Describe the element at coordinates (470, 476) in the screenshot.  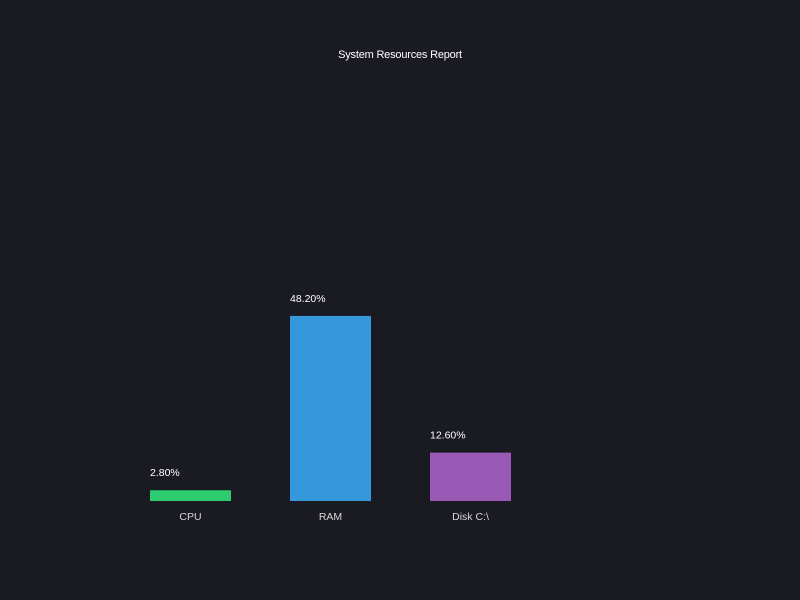
I see `bar-disk-c` at that location.